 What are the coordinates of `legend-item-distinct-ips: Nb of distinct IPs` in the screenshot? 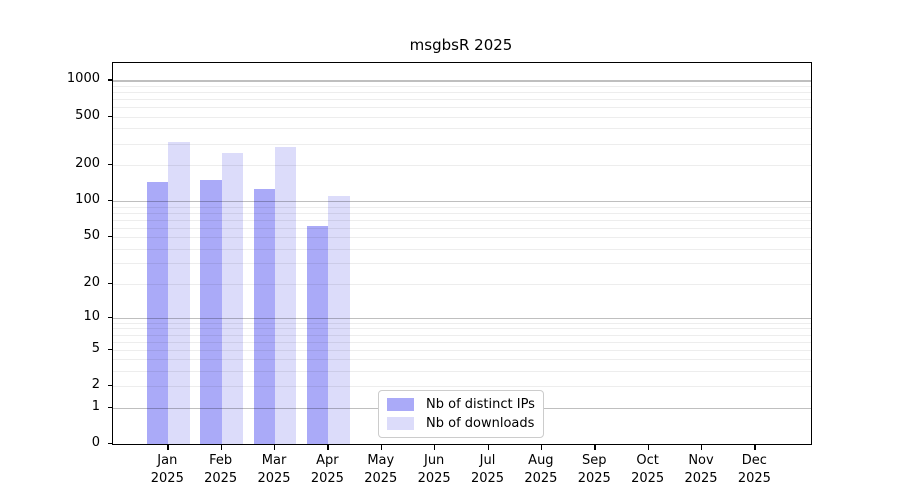 It's located at (461, 404).